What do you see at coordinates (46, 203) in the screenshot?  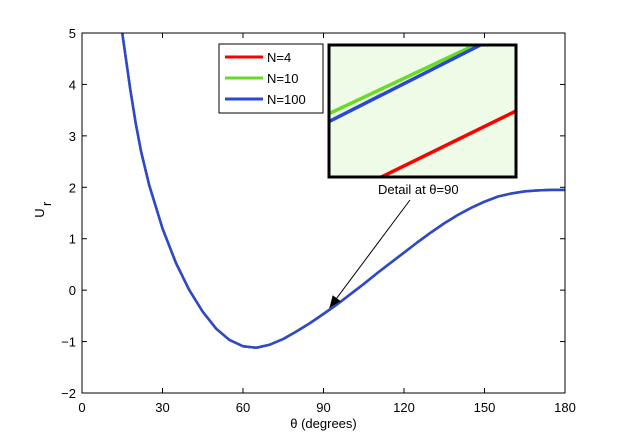 I see `y-axis-label-subscript: r` at bounding box center [46, 203].